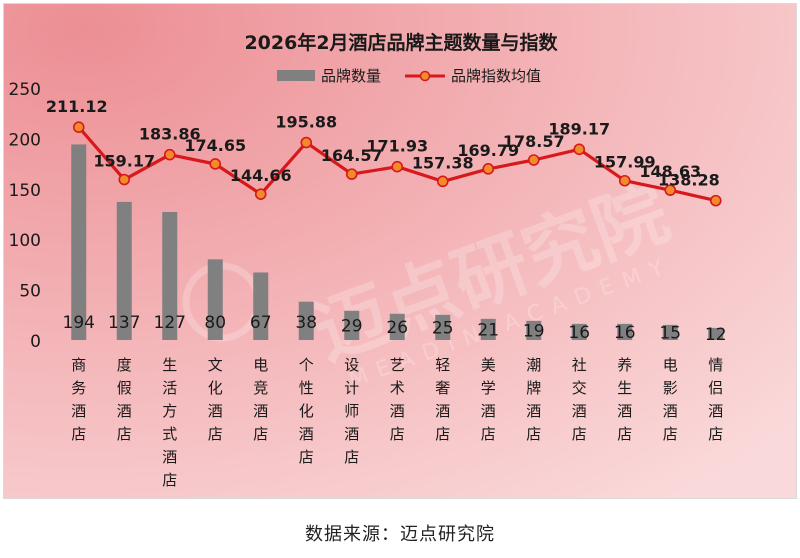 The image size is (800, 558). What do you see at coordinates (306, 122) in the screenshot?
I see `line-value-label: 195.88` at bounding box center [306, 122].